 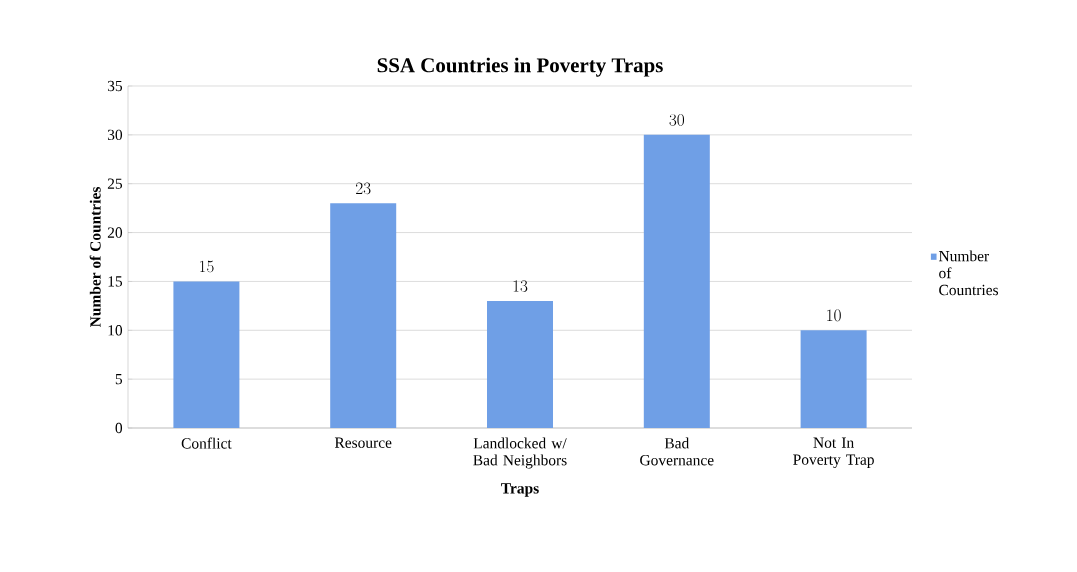 I want to click on chart-title: SSA Countries in Poverty Traps, so click(x=520, y=67).